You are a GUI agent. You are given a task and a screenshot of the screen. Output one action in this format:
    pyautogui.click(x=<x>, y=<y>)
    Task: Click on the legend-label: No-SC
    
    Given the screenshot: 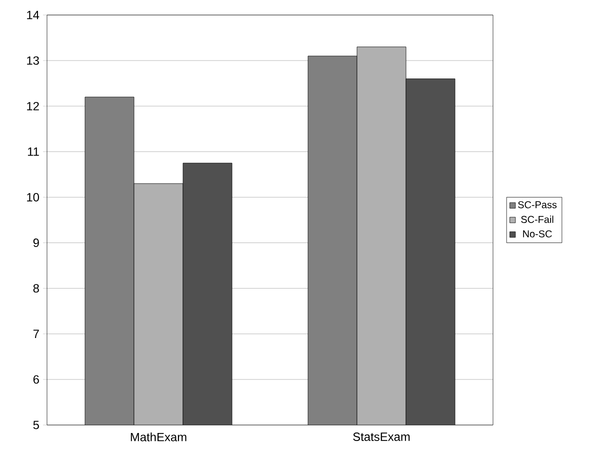 What is the action you would take?
    pyautogui.click(x=537, y=234)
    